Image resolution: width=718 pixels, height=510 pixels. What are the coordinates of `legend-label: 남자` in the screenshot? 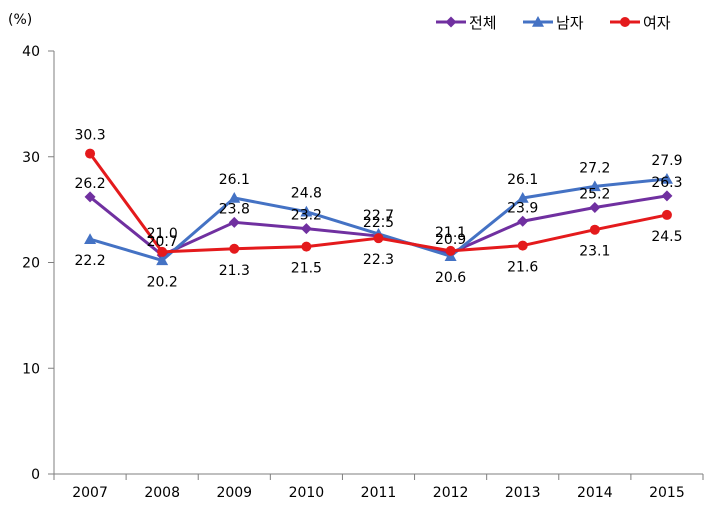 It's located at (570, 23).